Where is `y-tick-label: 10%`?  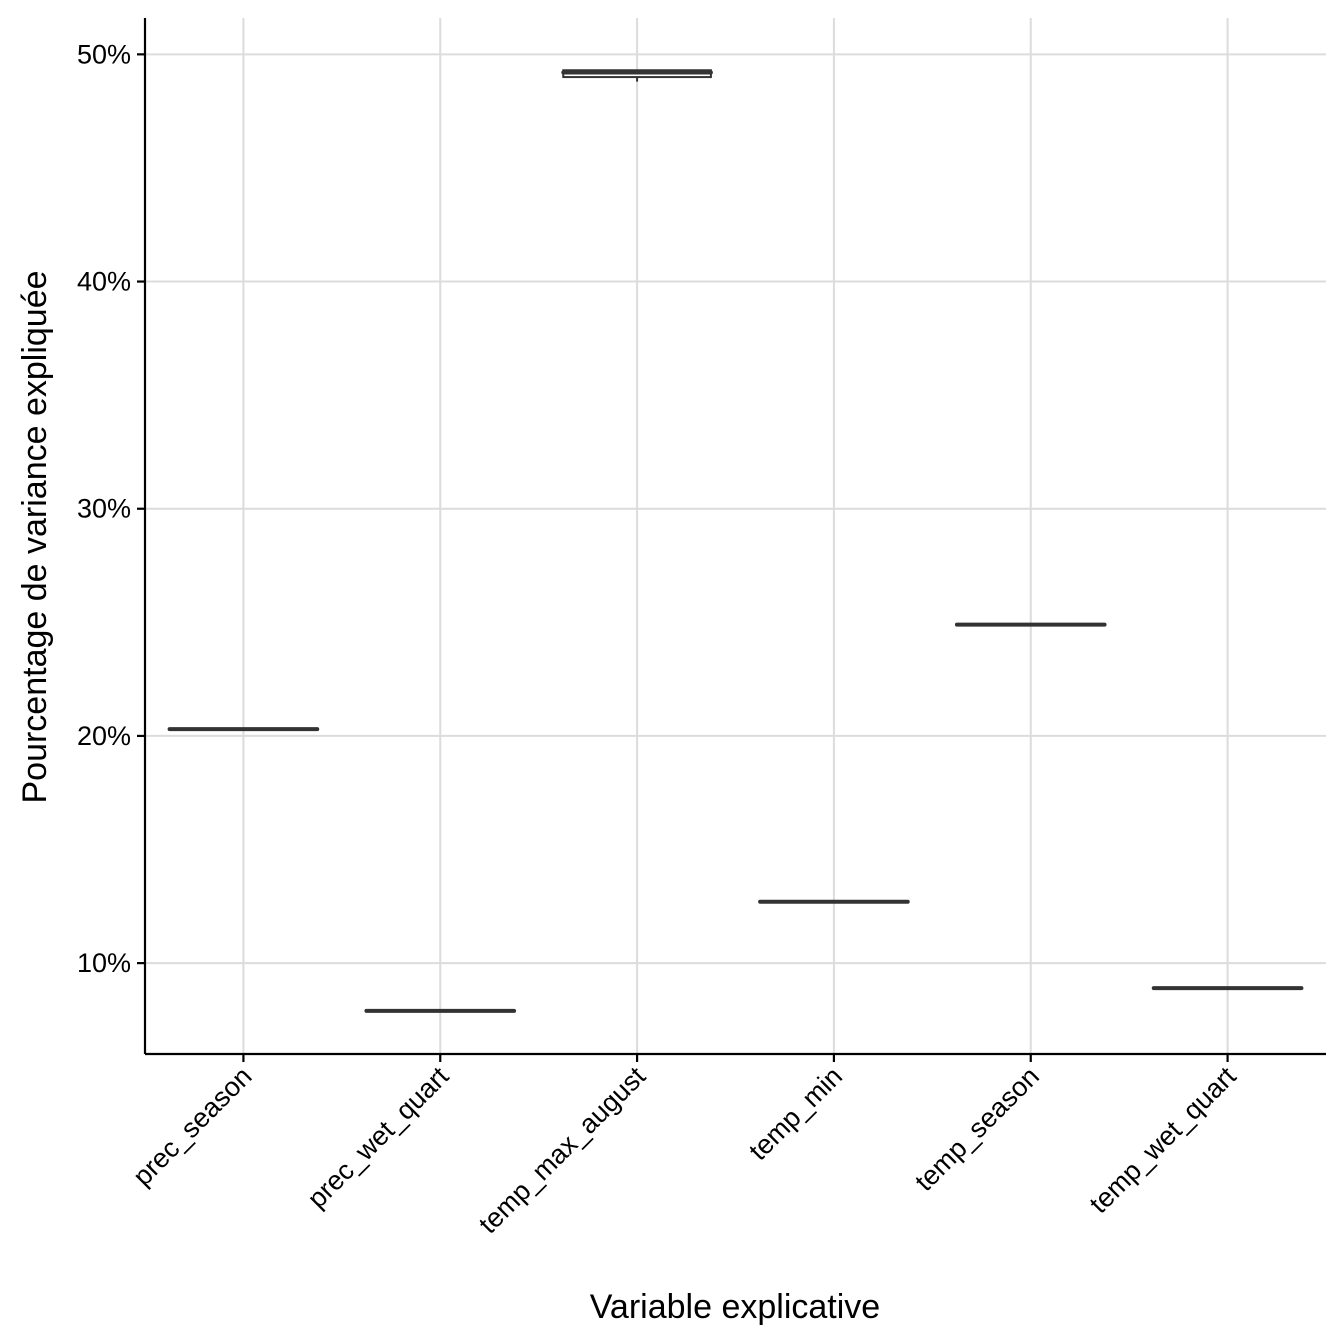 y-tick-label: 10% is located at coordinates (104, 963).